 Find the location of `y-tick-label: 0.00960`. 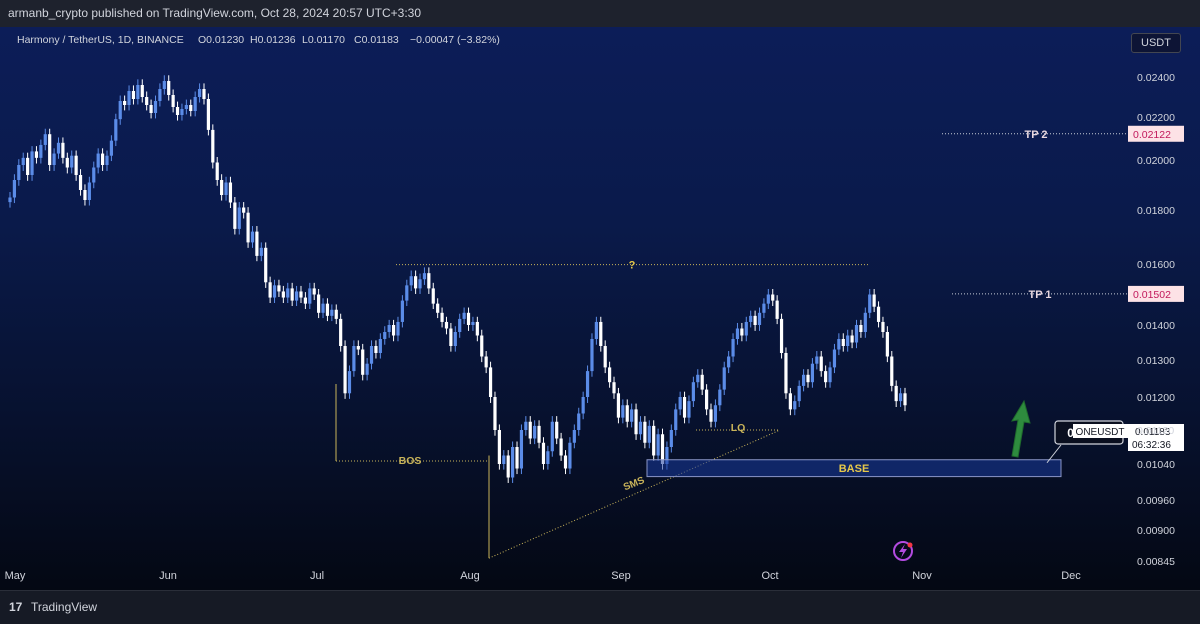

y-tick-label: 0.00960 is located at coordinates (1156, 501).